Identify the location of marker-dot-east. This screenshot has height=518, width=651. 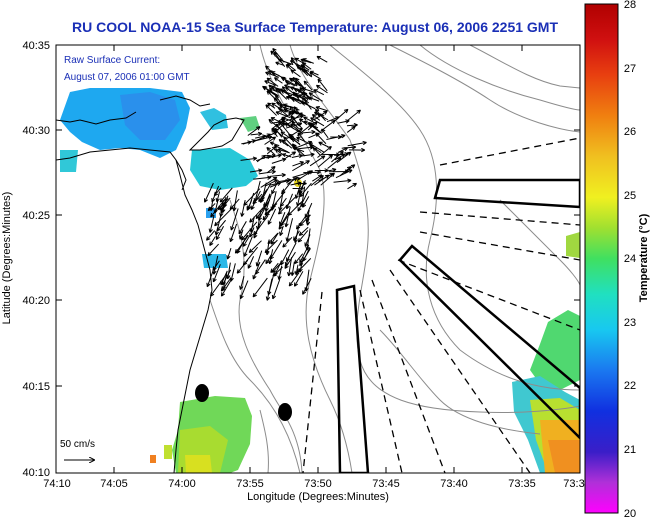
(285, 412).